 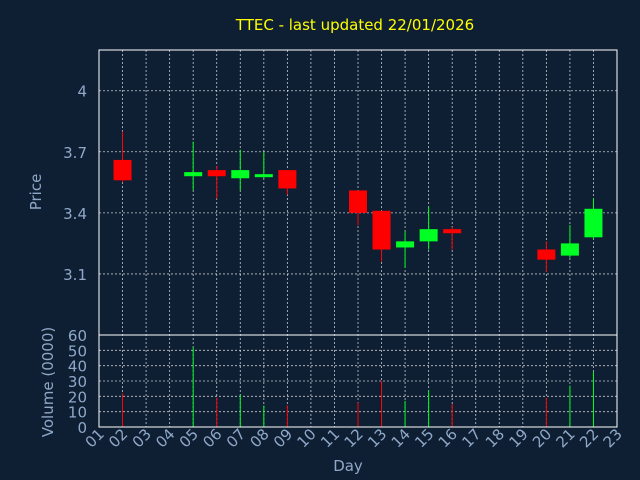 I want to click on day-tick-label: 13, so click(x=377, y=438).